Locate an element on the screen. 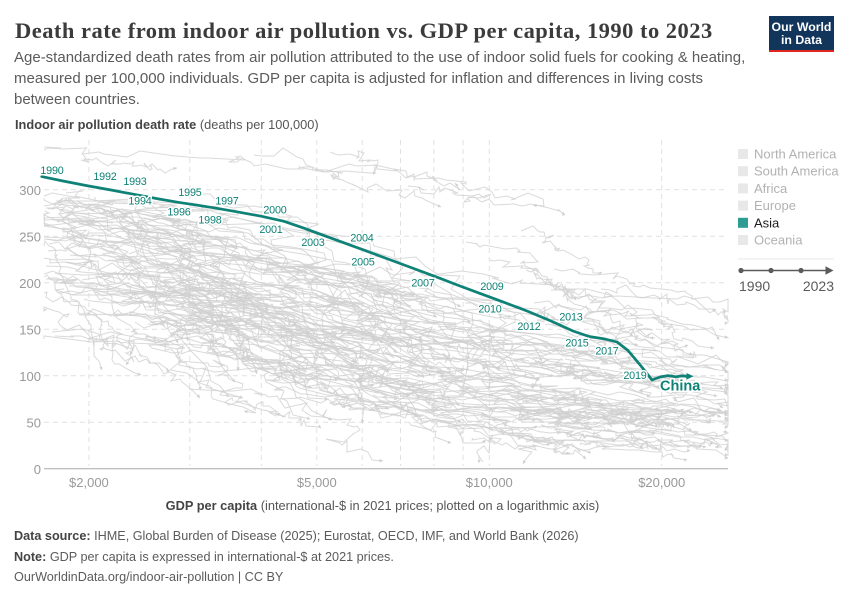 The image size is (850, 600). svg-text: $20,000 is located at coordinates (661, 482).